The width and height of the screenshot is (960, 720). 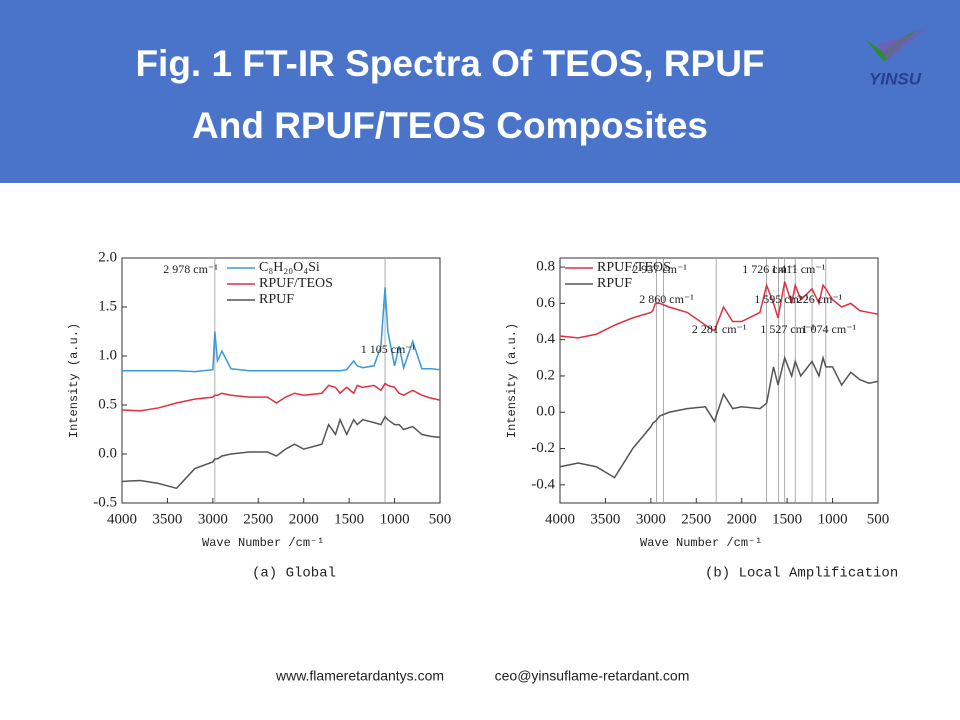 What do you see at coordinates (659, 269) in the screenshot?
I see `annotation: 2 937 cm⁻¹` at bounding box center [659, 269].